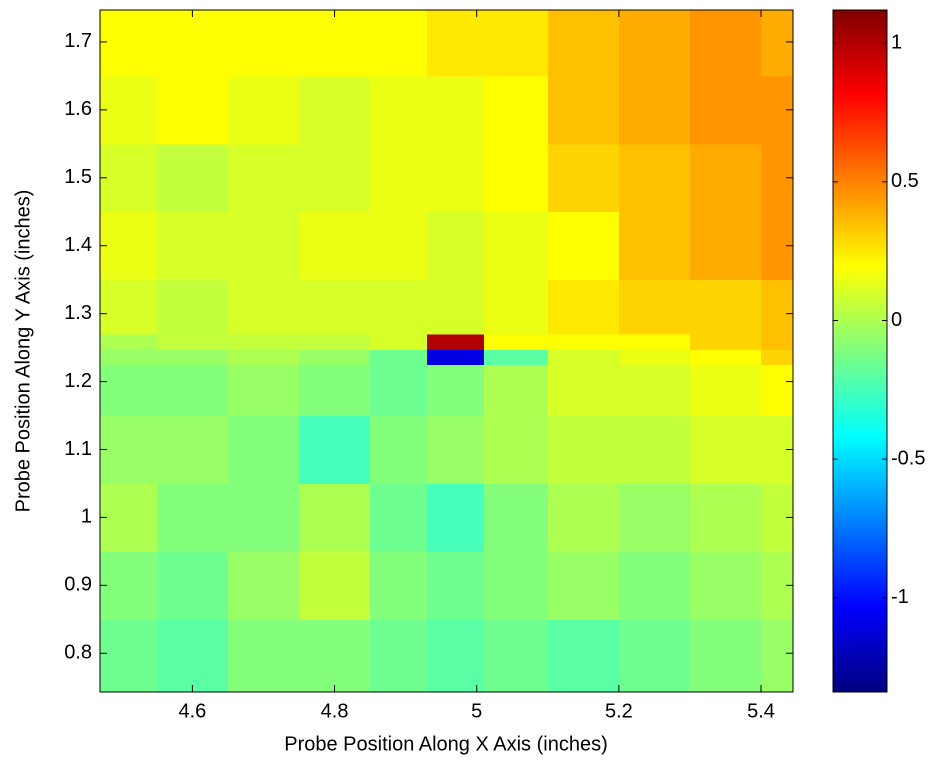 Image resolution: width=940 pixels, height=761 pixels. What do you see at coordinates (78, 653) in the screenshot?
I see `y-tick-label: 0.8` at bounding box center [78, 653].